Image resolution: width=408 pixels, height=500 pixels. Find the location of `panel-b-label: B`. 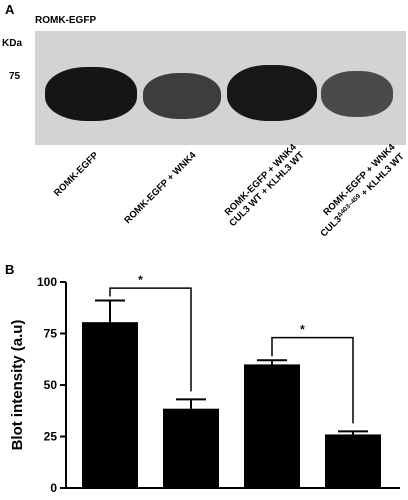

panel-b-label: B is located at coordinates (10, 269).